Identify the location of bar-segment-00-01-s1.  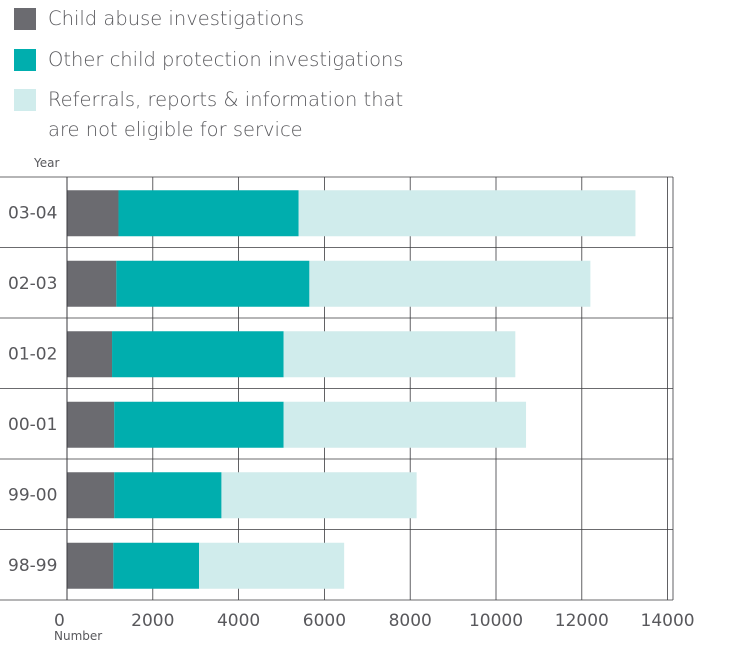
(199, 424).